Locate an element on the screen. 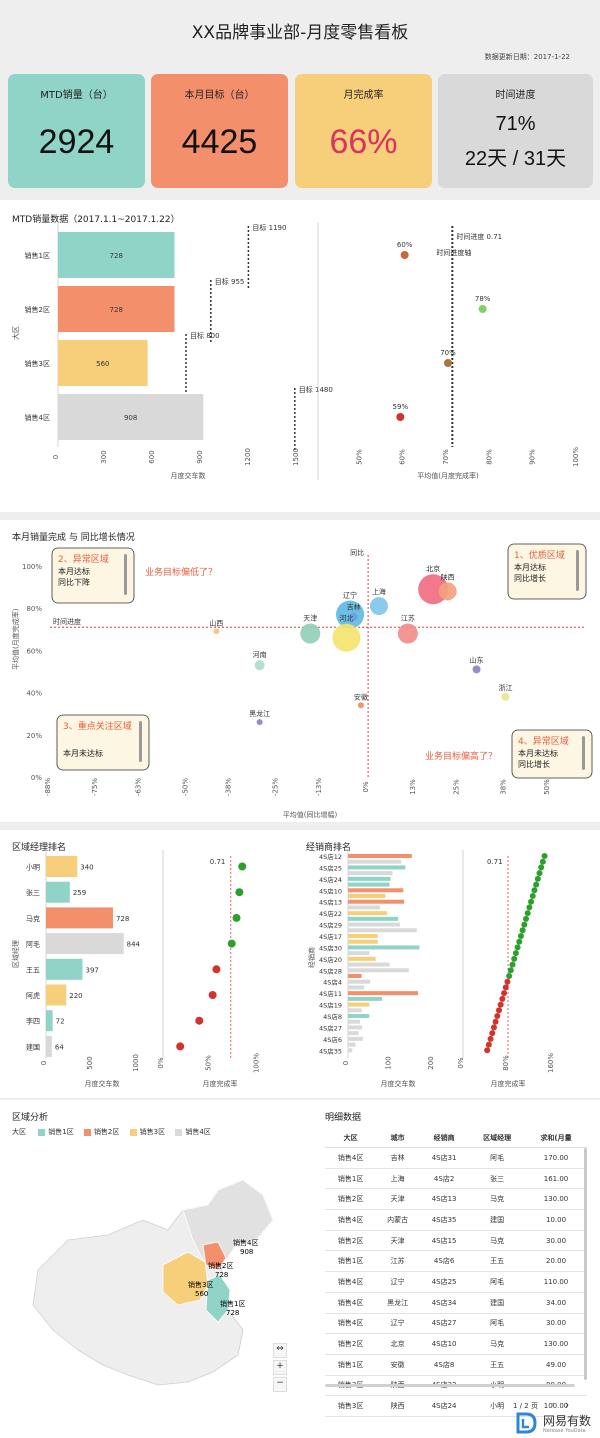 The image size is (600, 1438). mgr-bar-value: 259 is located at coordinates (79, 893).